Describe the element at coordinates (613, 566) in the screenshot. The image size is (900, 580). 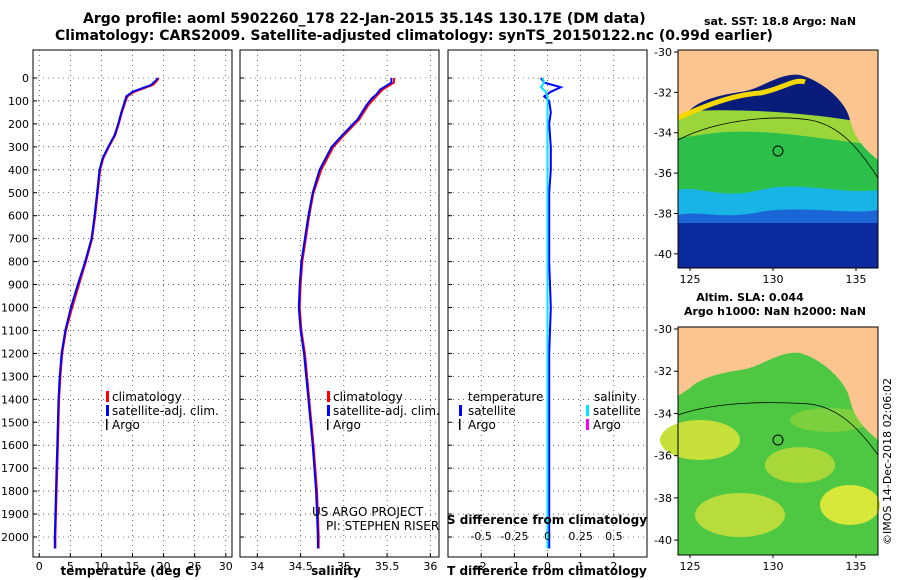
I see `x-tick-label: 2` at that location.